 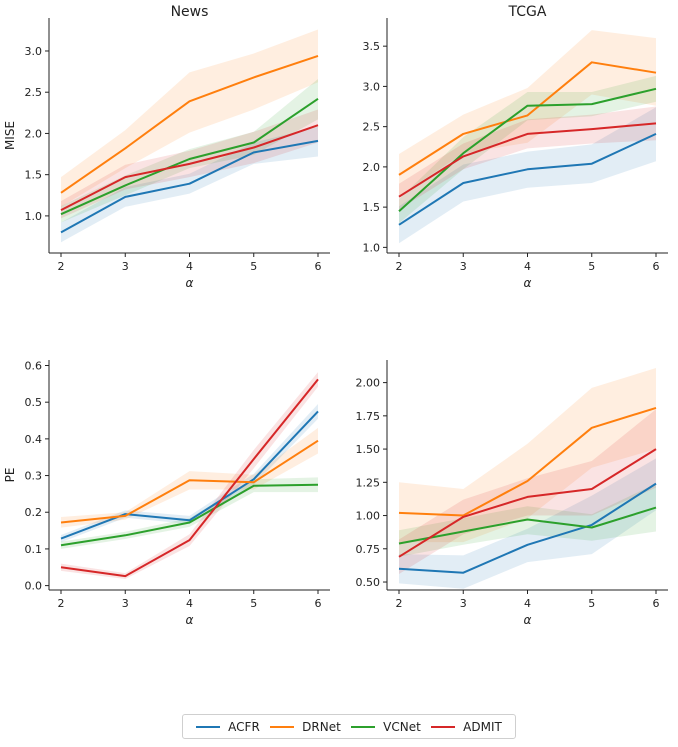 I want to click on legend-item-drnet: DRNet, so click(x=305, y=727).